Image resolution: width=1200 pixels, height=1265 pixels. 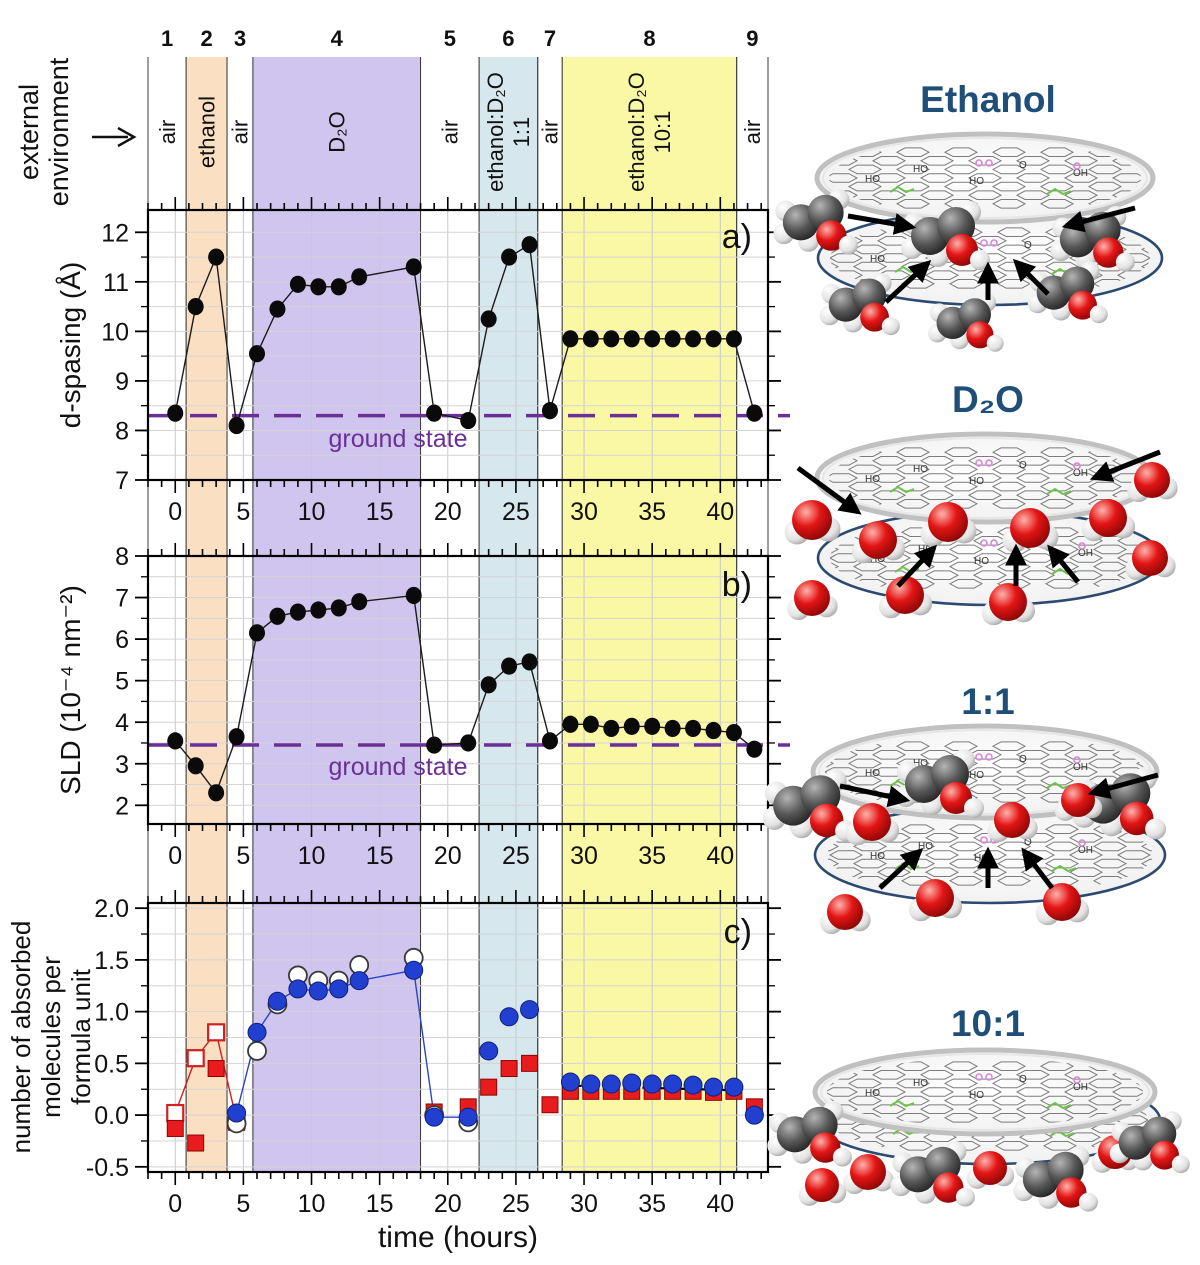 I want to click on panel-letter-b: b), so click(x=737, y=585).